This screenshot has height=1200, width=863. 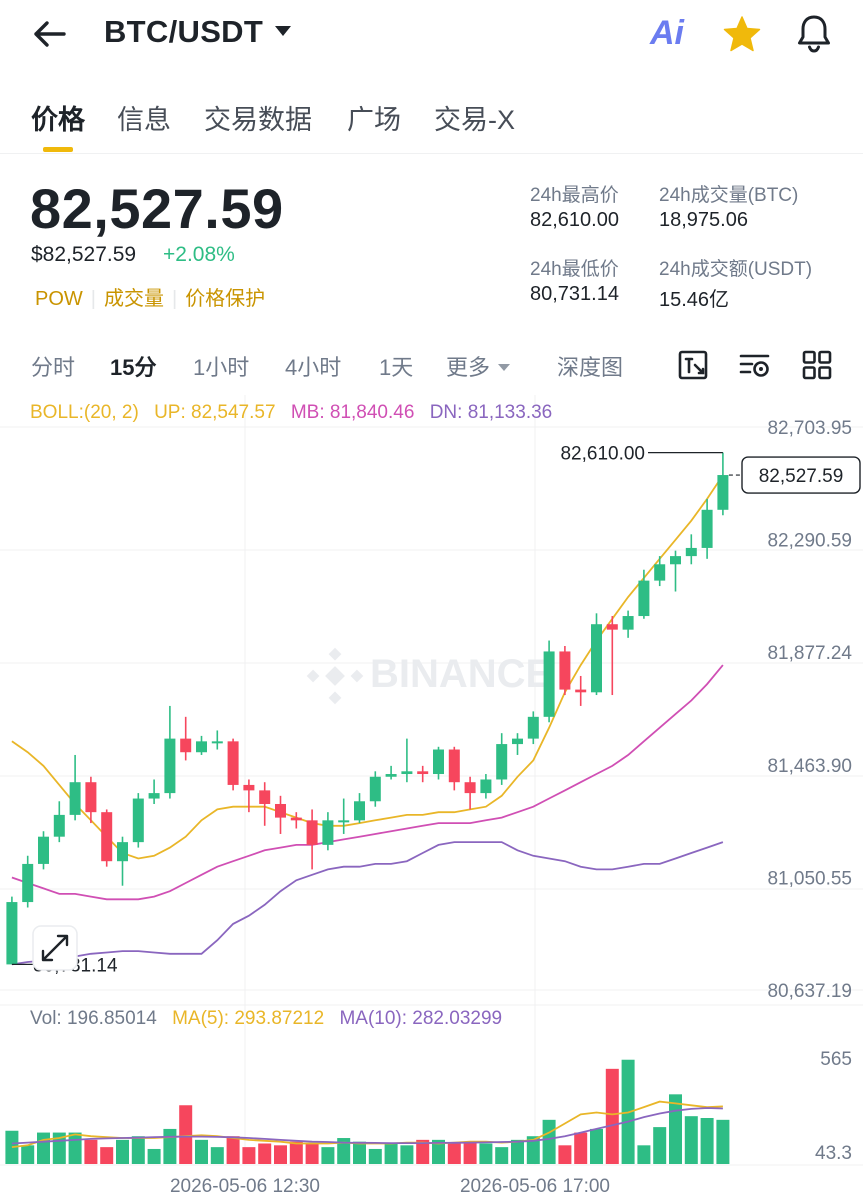 I want to click on last-price-box, so click(x=801, y=475).